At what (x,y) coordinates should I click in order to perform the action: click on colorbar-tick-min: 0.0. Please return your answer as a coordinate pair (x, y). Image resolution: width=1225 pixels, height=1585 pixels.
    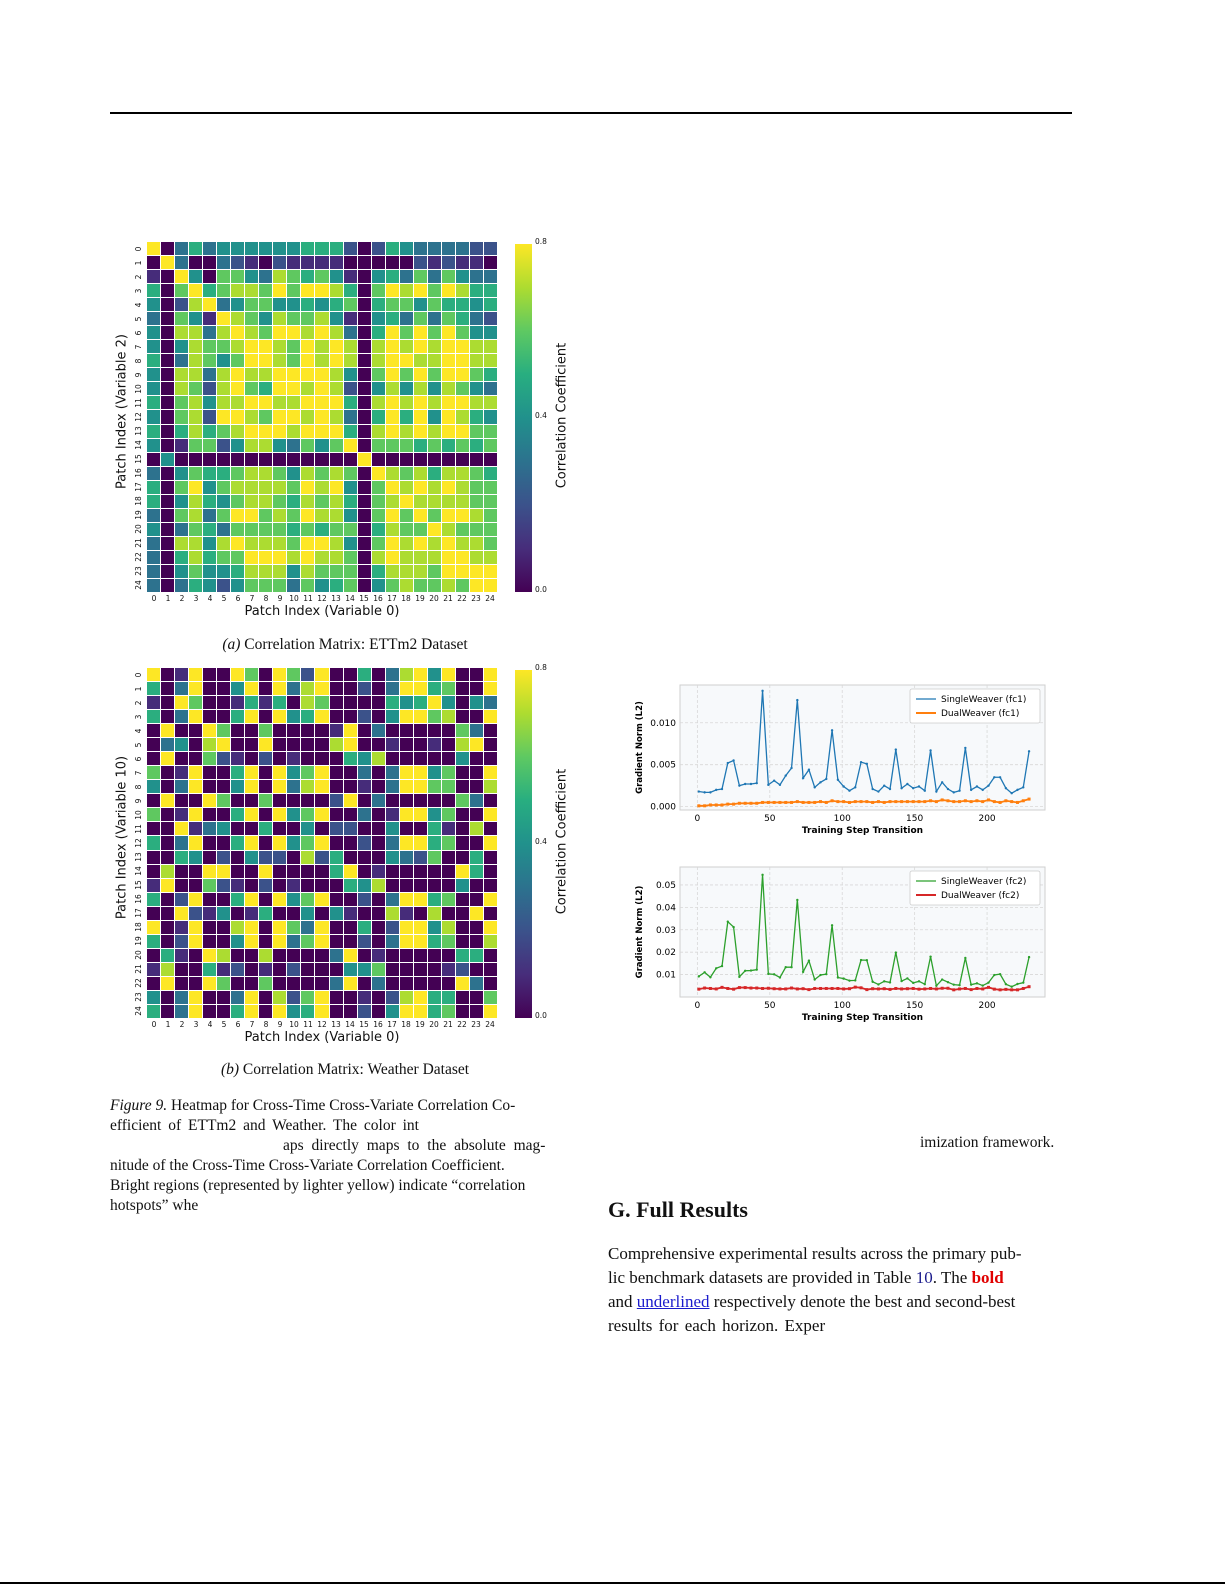
    Looking at the image, I should click on (541, 1015).